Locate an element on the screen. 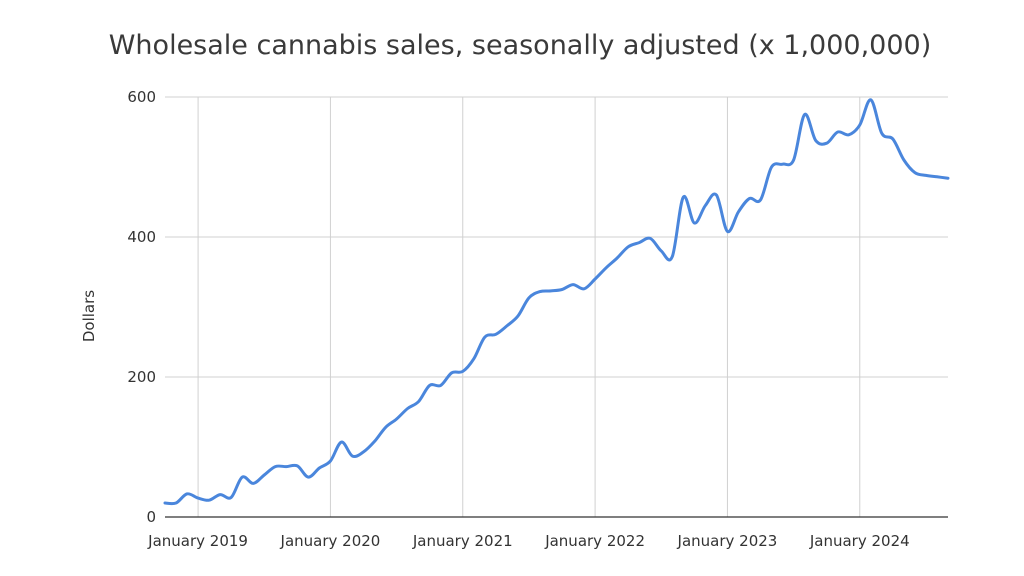 This screenshot has width=1024, height=576. y-tick-label: 200 is located at coordinates (141, 377).